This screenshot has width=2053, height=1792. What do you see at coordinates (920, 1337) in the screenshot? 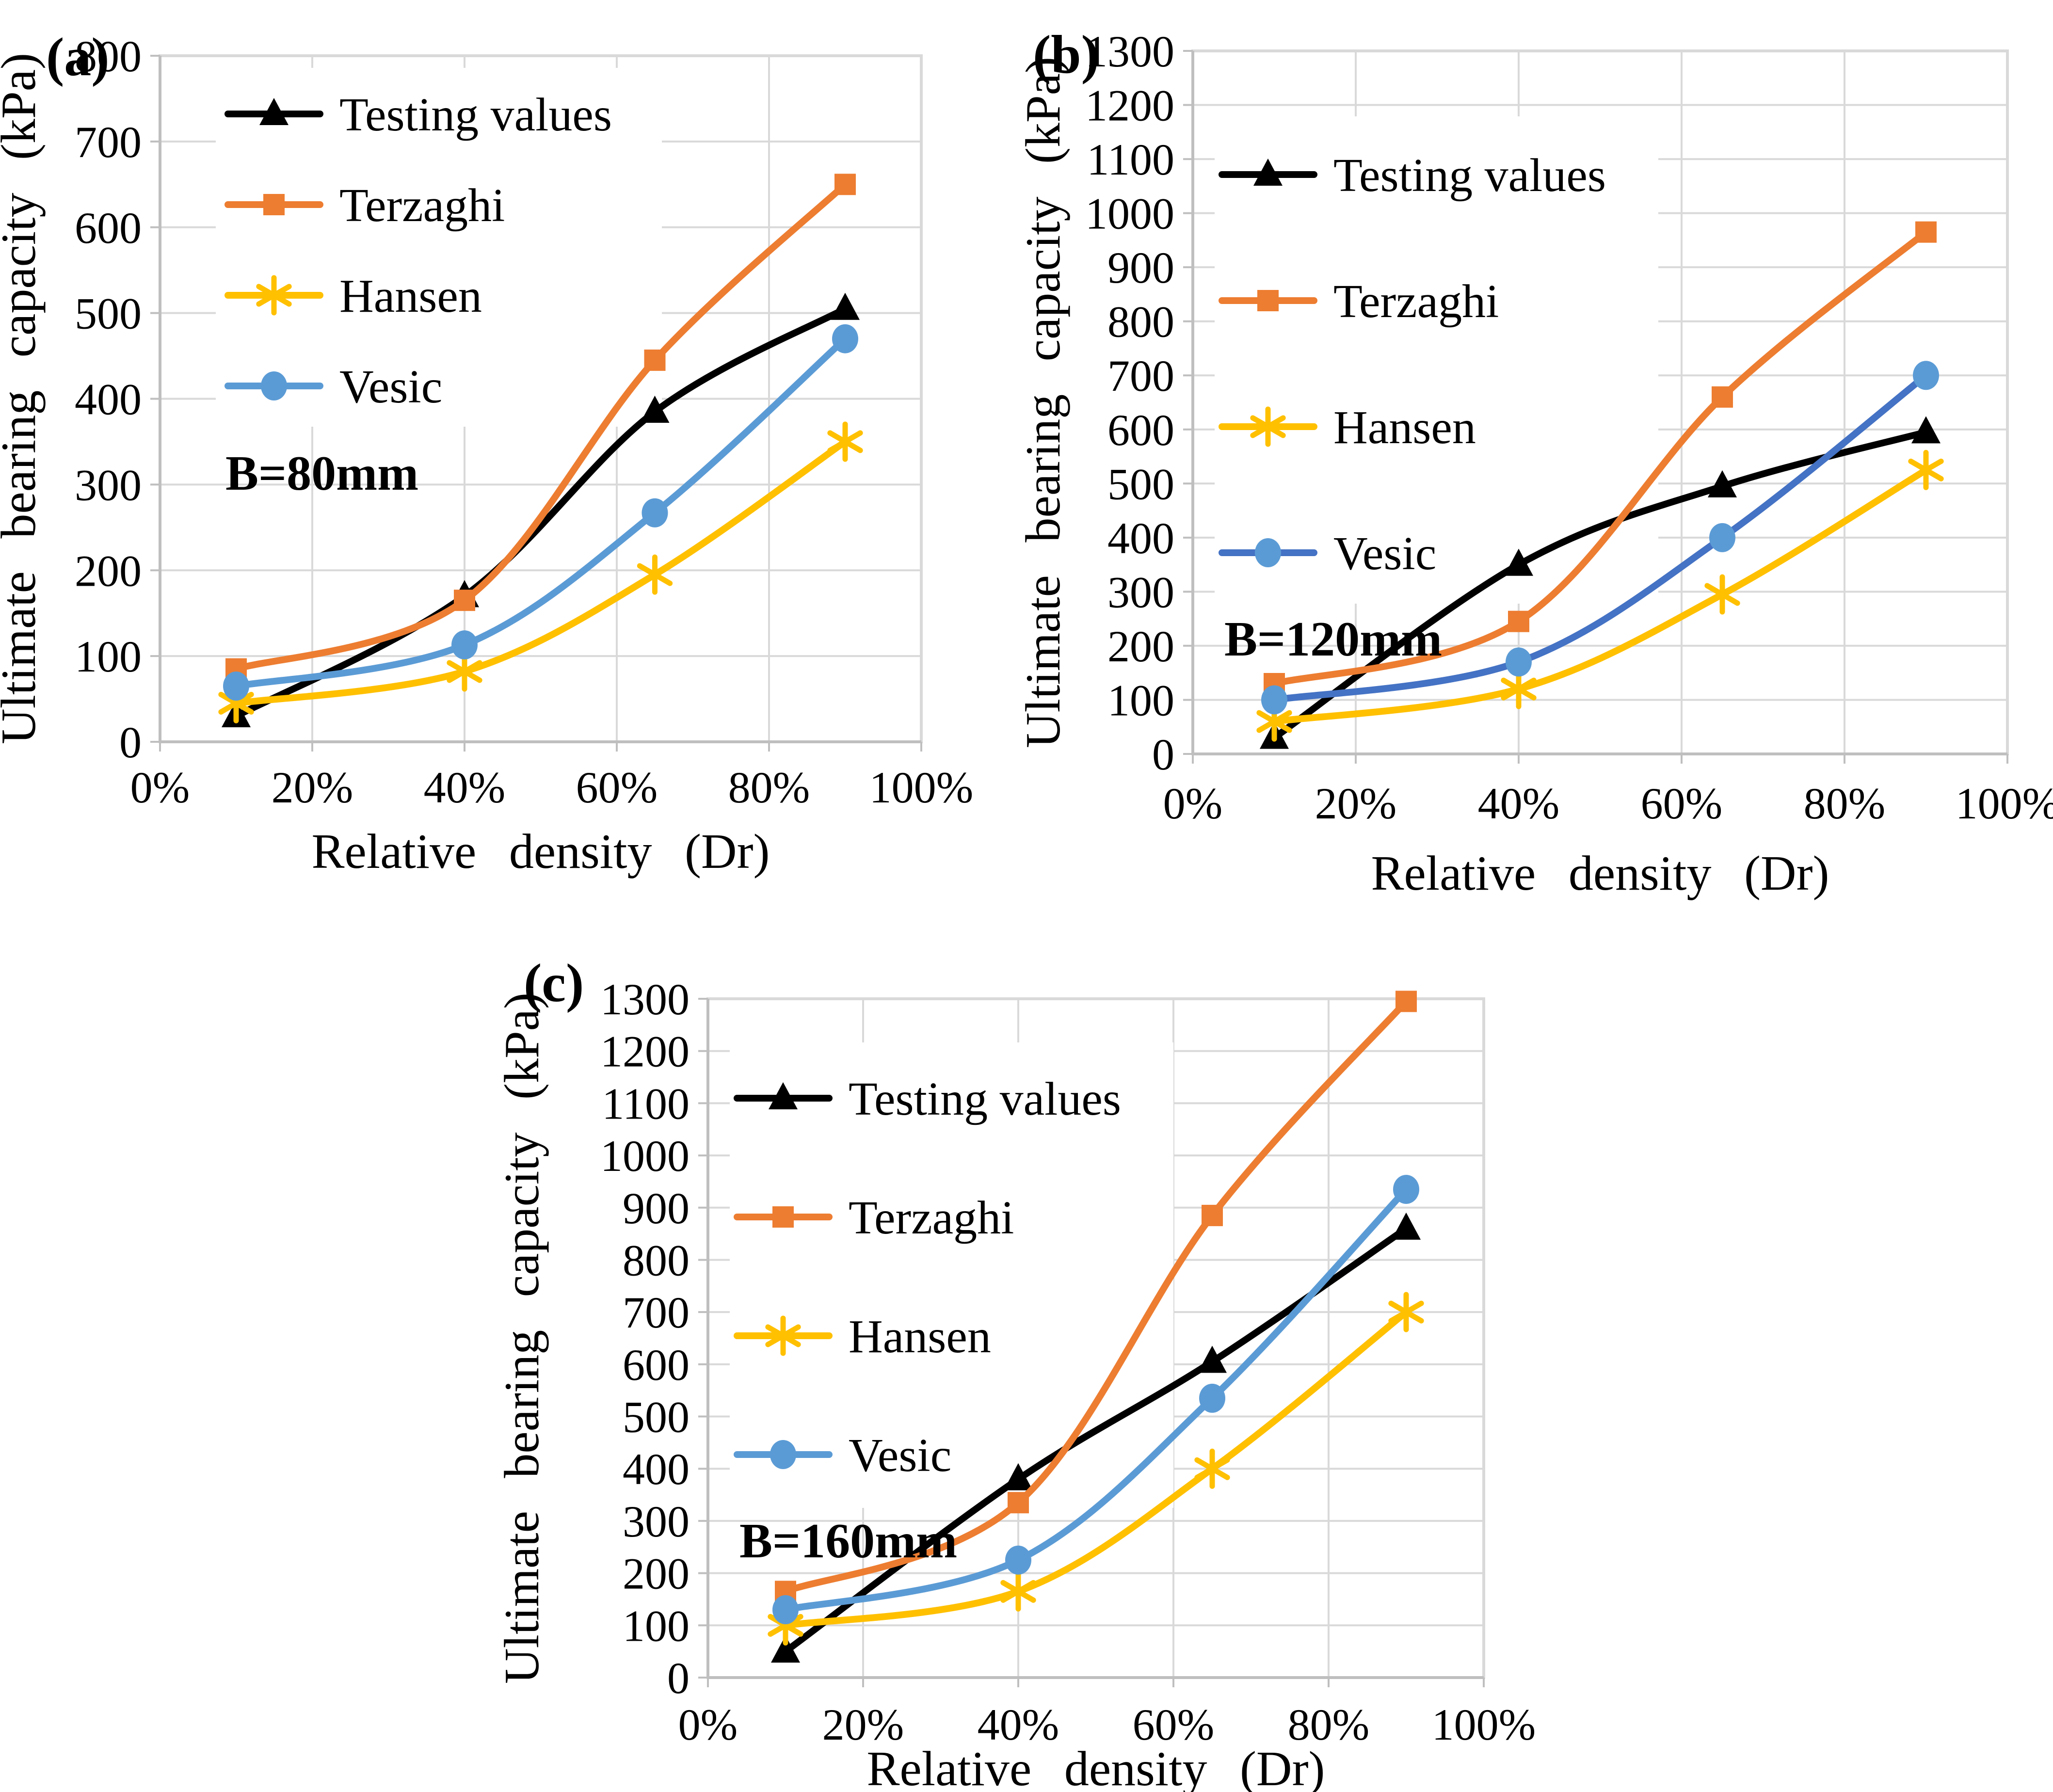
I see `legend-label: Hansen` at bounding box center [920, 1337].